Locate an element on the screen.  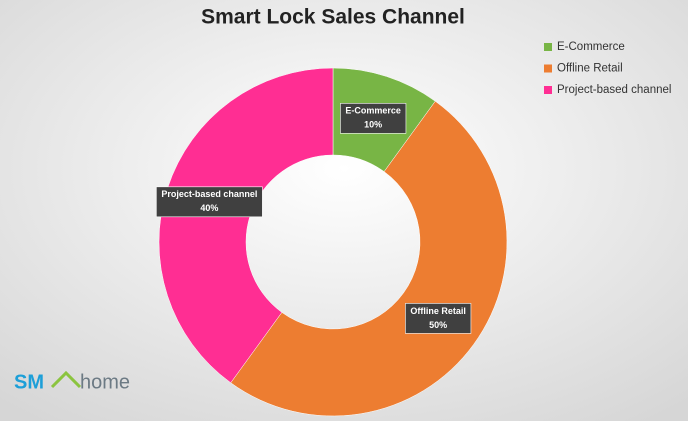
data-label: E-Commerce 10% is located at coordinates (373, 118).